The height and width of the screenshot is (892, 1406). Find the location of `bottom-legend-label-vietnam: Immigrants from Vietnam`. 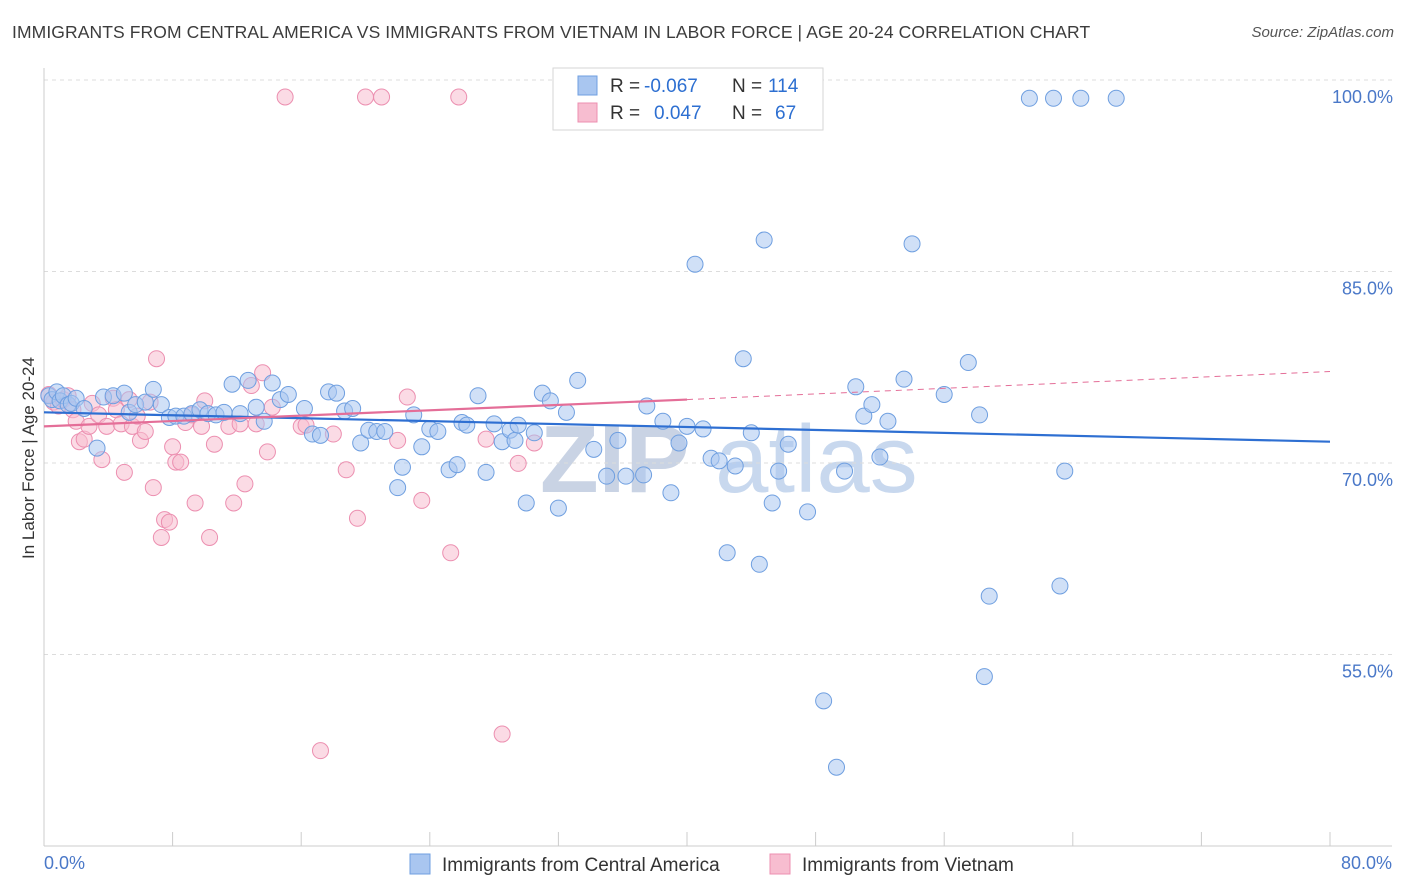

bottom-legend-label-vietnam: Immigrants from Vietnam is located at coordinates (908, 865).